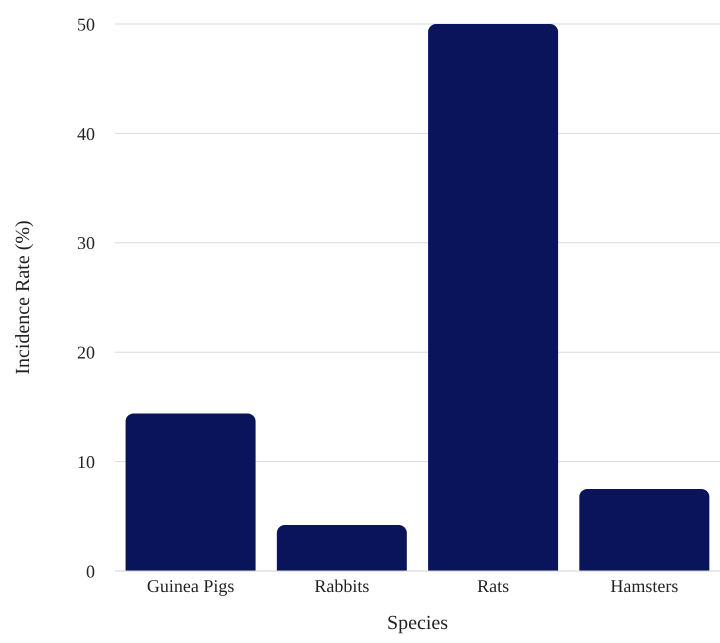 This screenshot has height=643, width=720. I want to click on y-axis-title: Incidence Rate (%), so click(23, 297).